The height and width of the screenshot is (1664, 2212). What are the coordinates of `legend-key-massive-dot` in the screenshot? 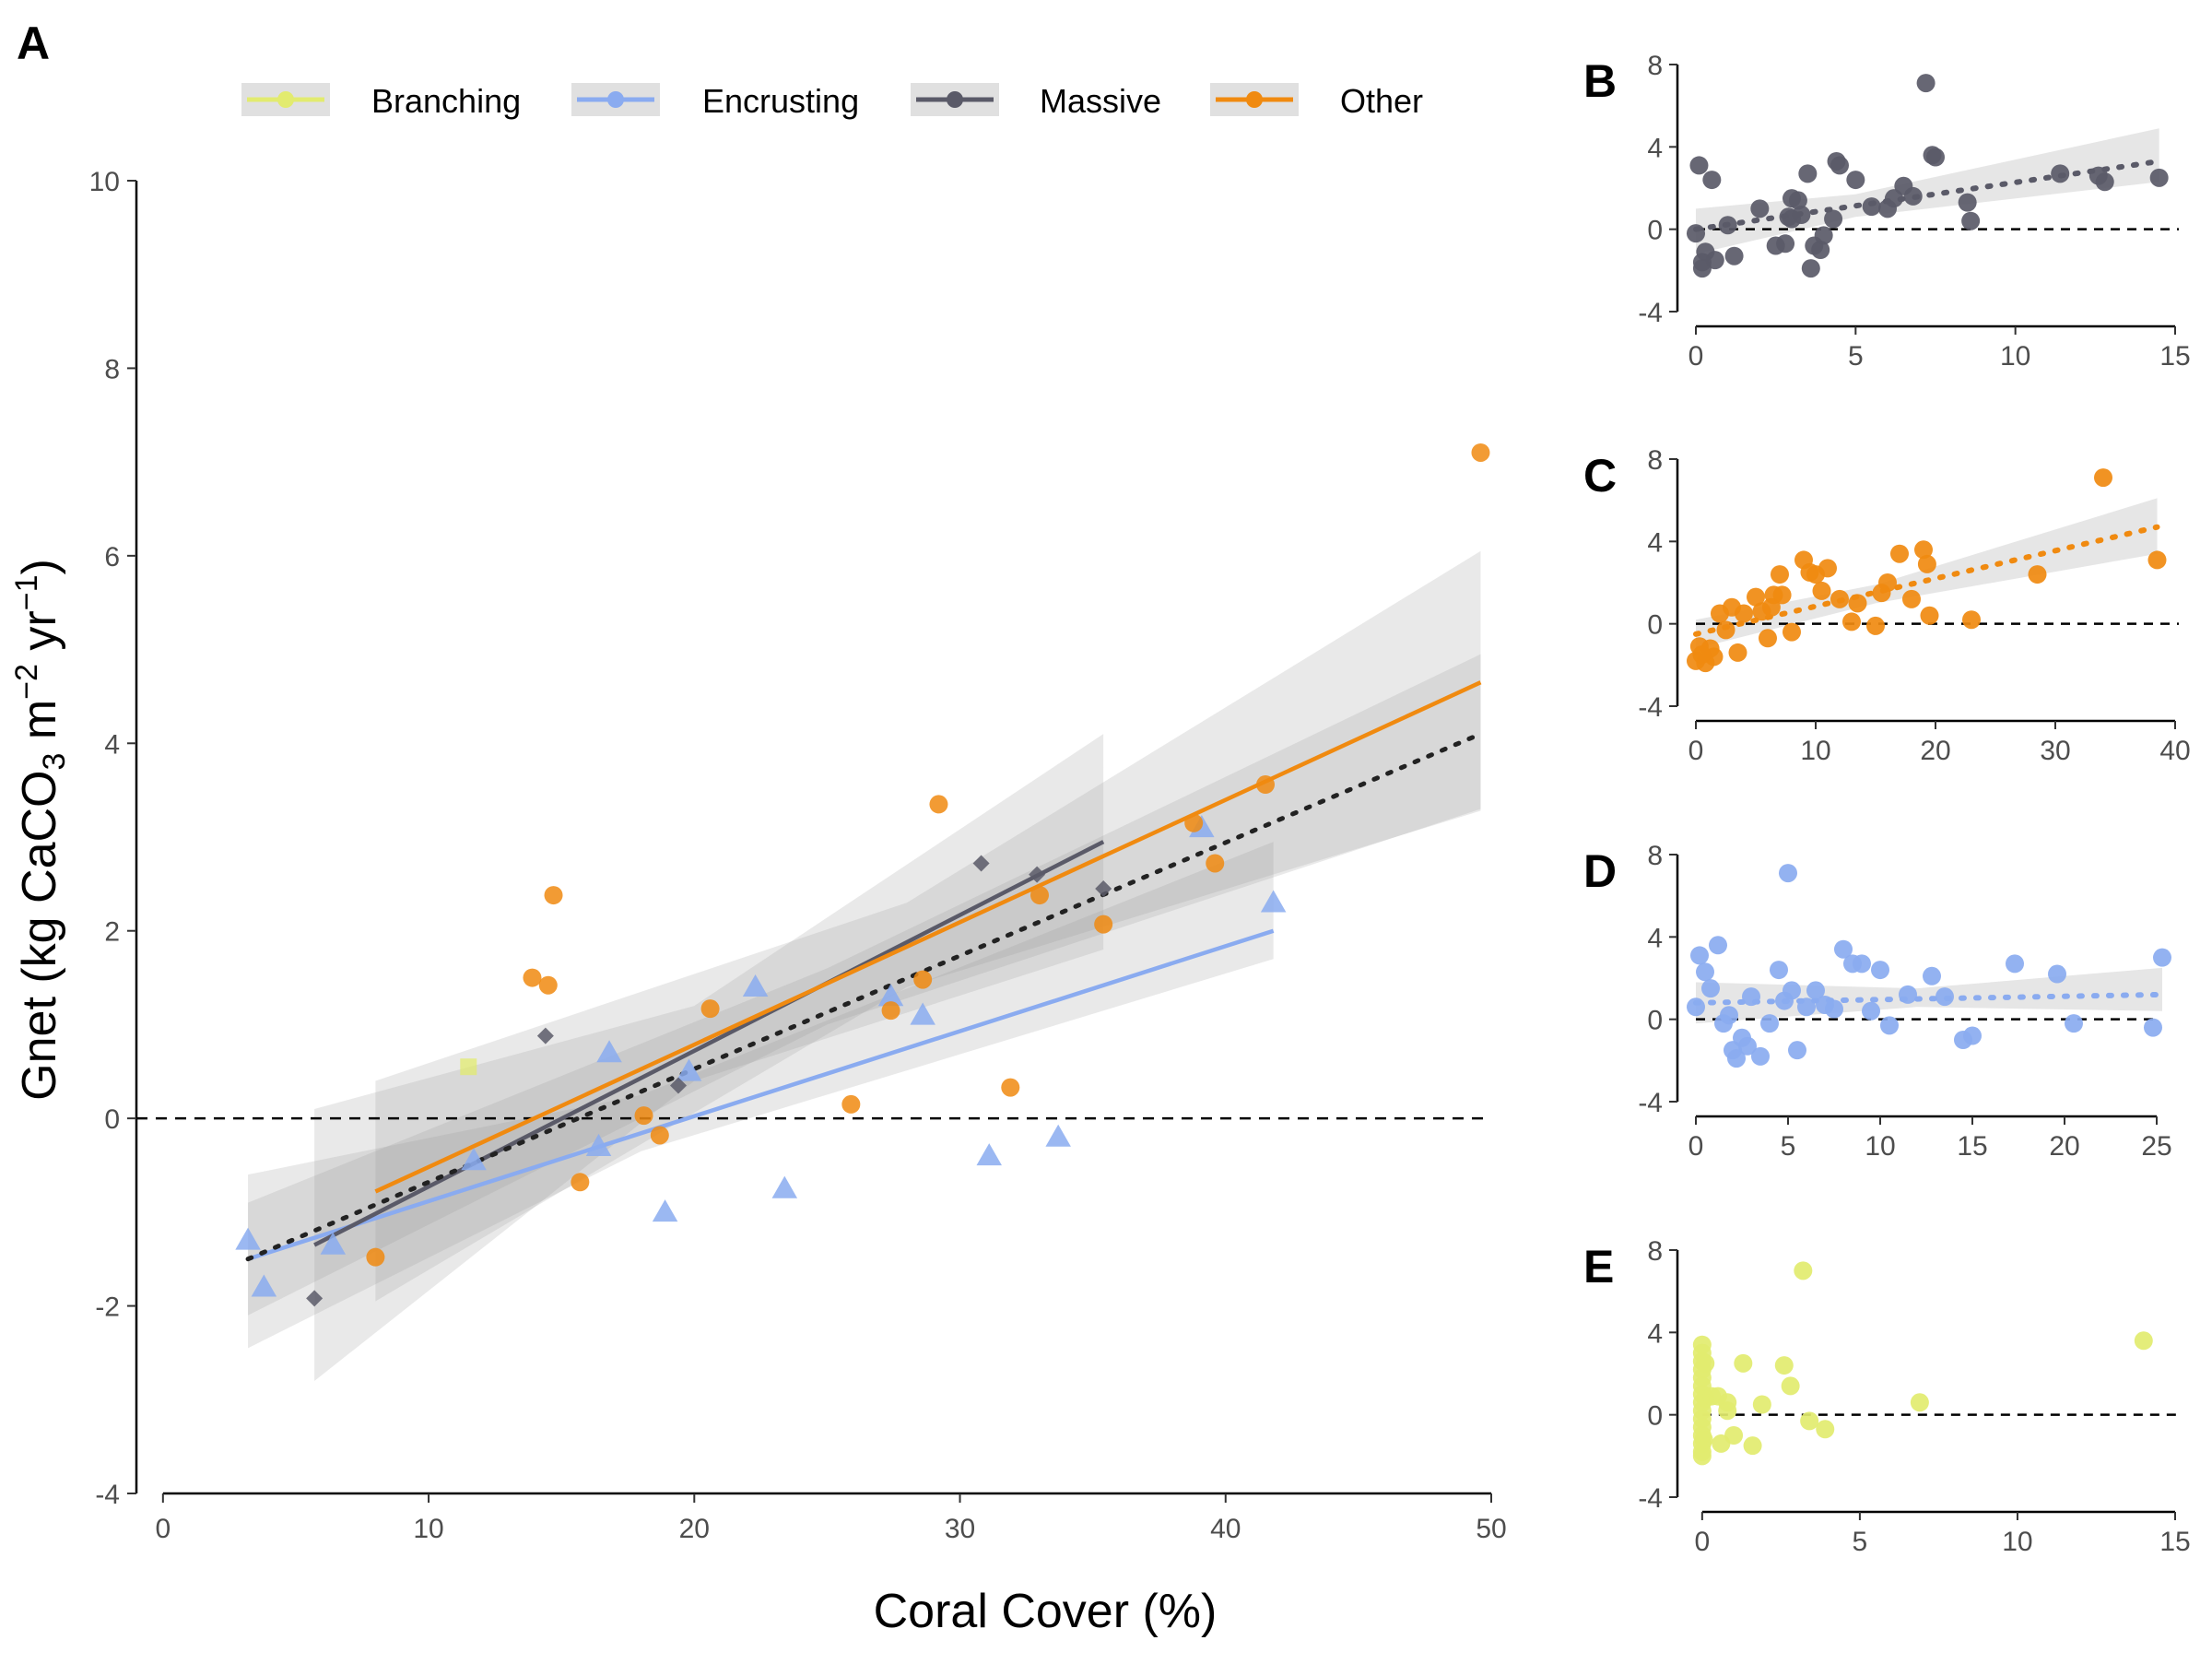 It's located at (955, 99).